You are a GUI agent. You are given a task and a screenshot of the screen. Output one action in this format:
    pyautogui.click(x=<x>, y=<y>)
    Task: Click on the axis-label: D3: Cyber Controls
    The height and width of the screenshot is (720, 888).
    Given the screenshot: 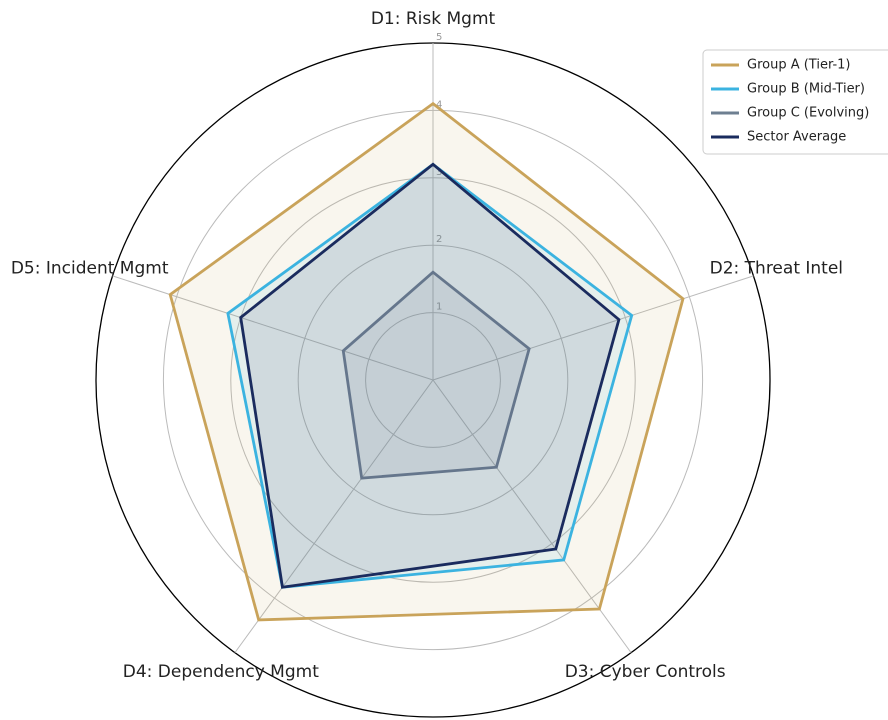 What is the action you would take?
    pyautogui.click(x=645, y=672)
    